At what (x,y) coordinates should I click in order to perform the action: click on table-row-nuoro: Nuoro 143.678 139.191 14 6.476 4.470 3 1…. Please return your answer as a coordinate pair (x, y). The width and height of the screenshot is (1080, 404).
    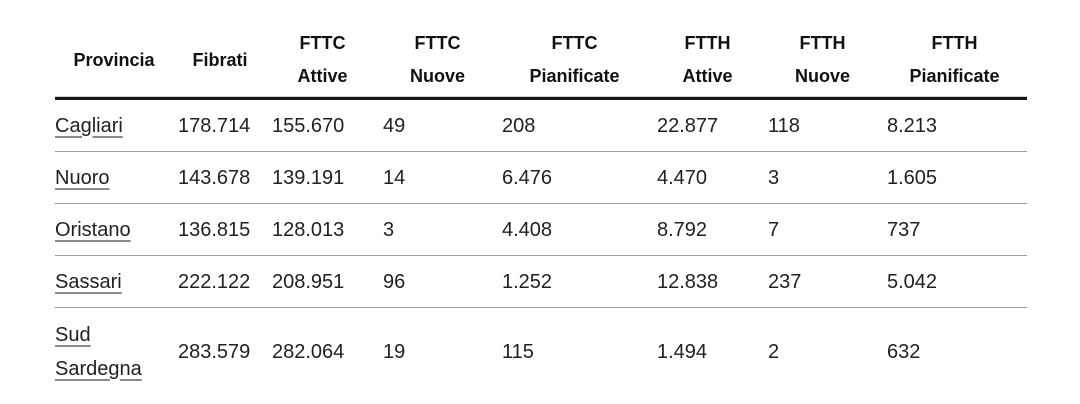
    Looking at the image, I should click on (541, 178).